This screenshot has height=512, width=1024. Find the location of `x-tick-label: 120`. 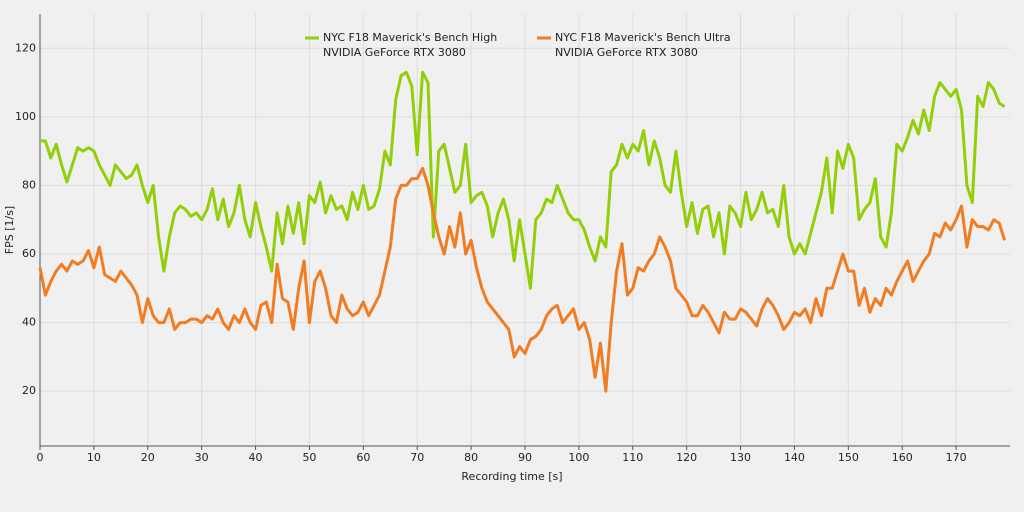

x-tick-label: 120 is located at coordinates (686, 457).